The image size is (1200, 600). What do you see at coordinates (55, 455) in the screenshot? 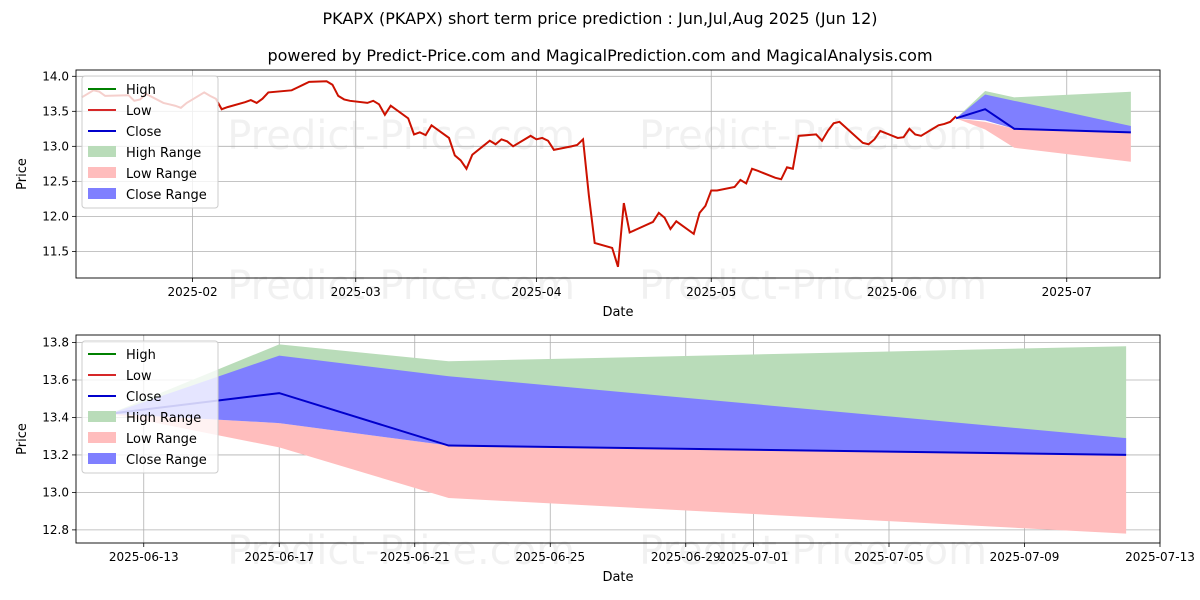
I see `y-tick-label: 13.2` at bounding box center [55, 455].